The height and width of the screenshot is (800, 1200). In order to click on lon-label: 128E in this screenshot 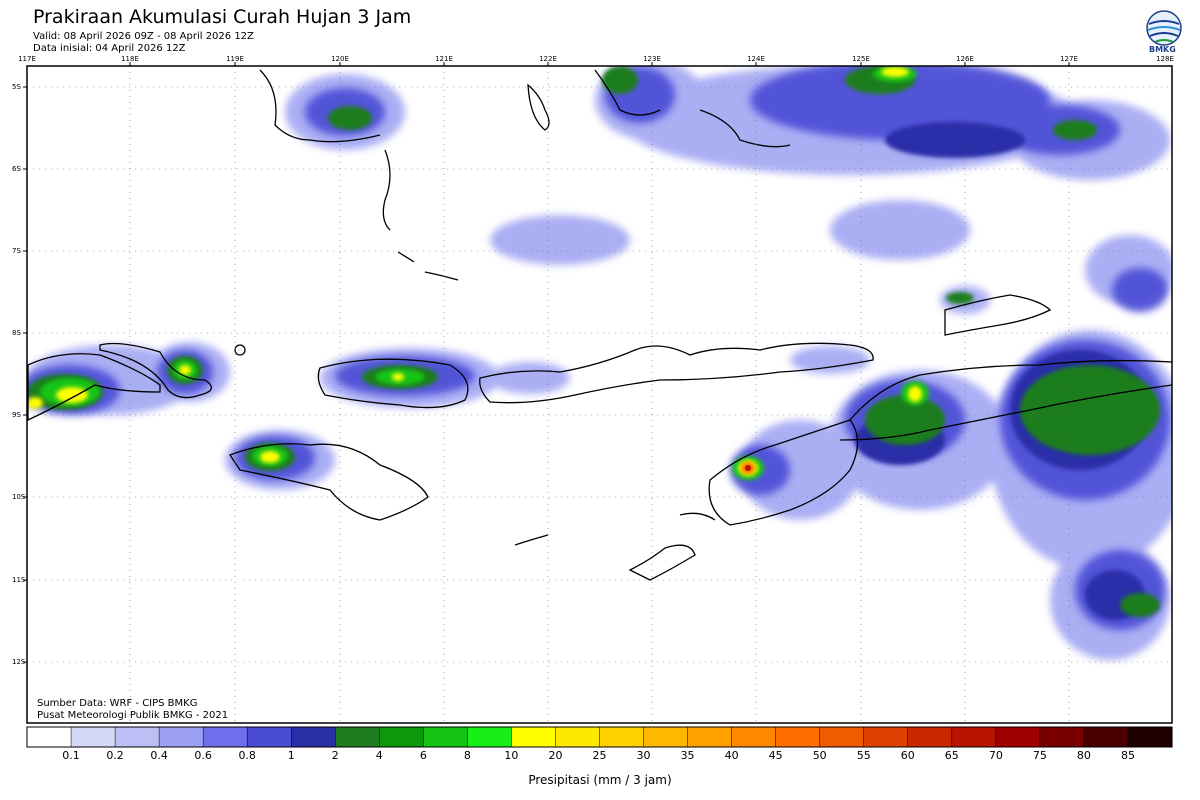, I will do `click(1165, 59)`.